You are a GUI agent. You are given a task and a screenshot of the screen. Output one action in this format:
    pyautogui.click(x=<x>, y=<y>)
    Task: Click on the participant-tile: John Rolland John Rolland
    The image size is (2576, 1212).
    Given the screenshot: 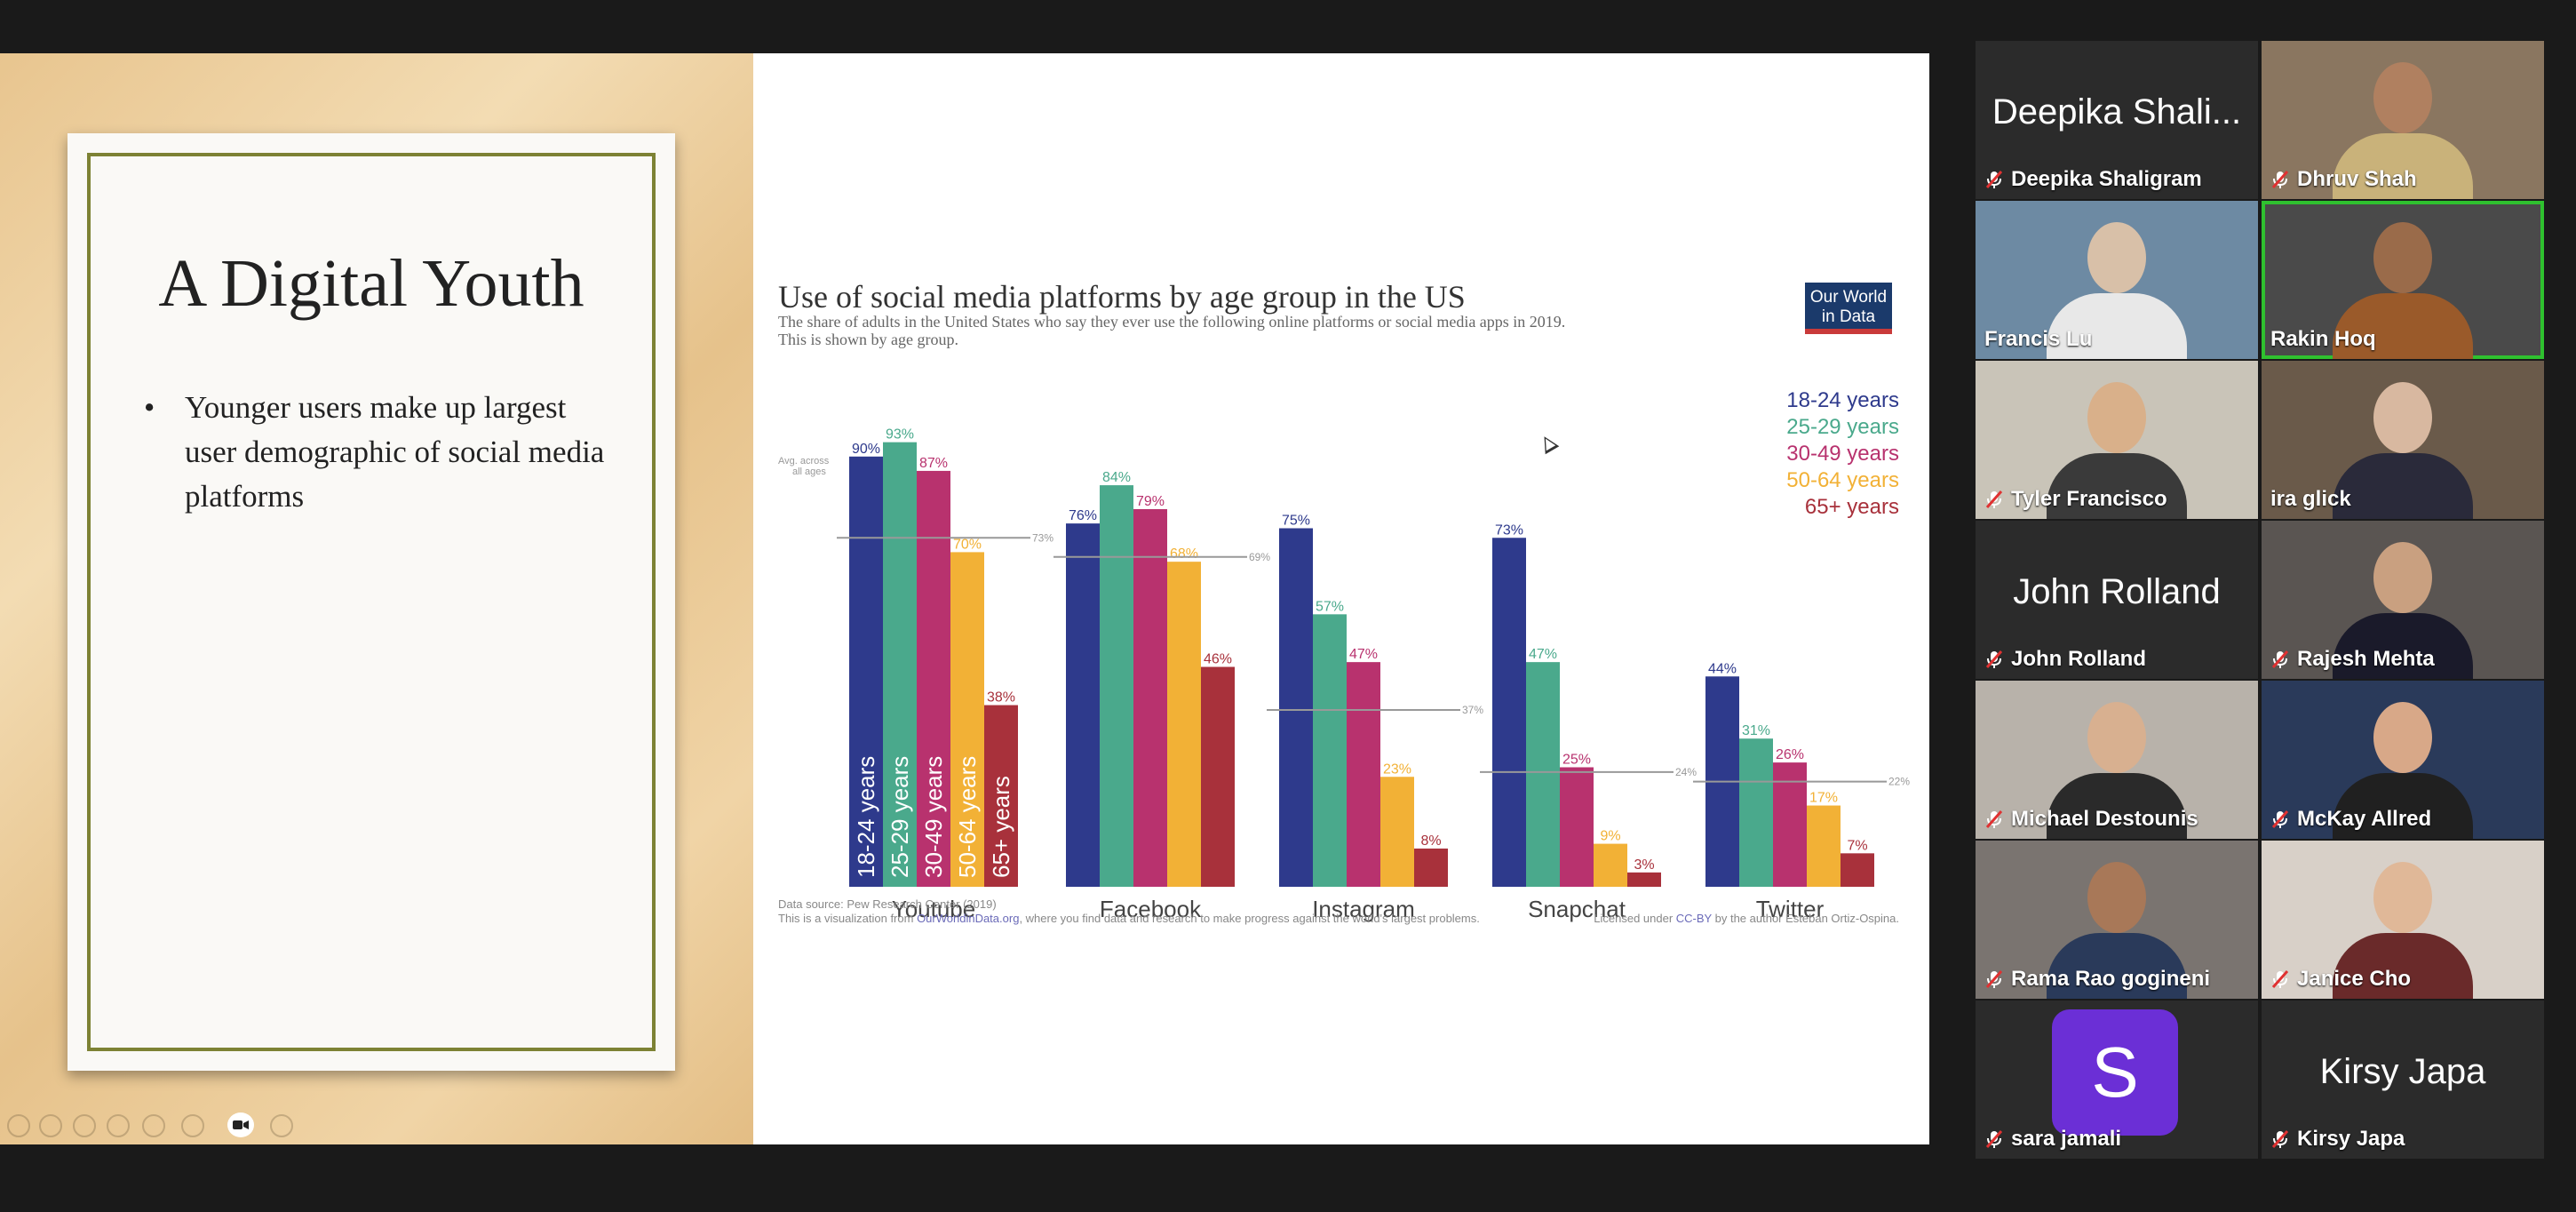 What is the action you would take?
    pyautogui.click(x=2117, y=600)
    